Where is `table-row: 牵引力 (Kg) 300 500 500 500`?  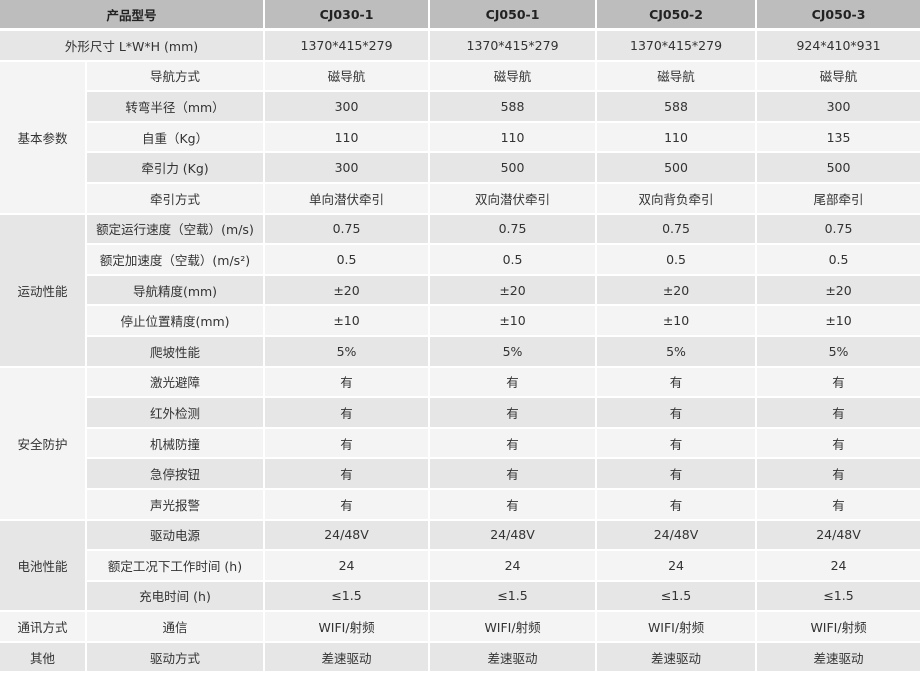 table-row: 牵引力 (Kg) 300 500 500 500 is located at coordinates (460, 168).